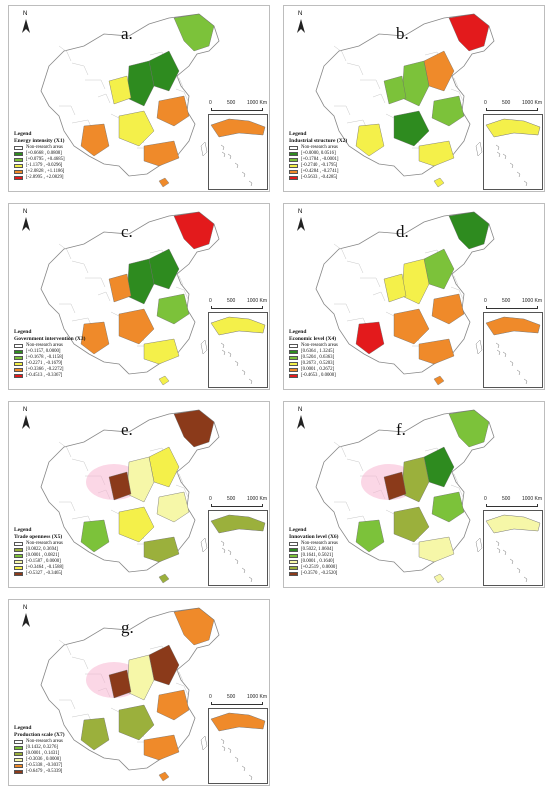  I want to click on panel-label: c., so click(127, 231).